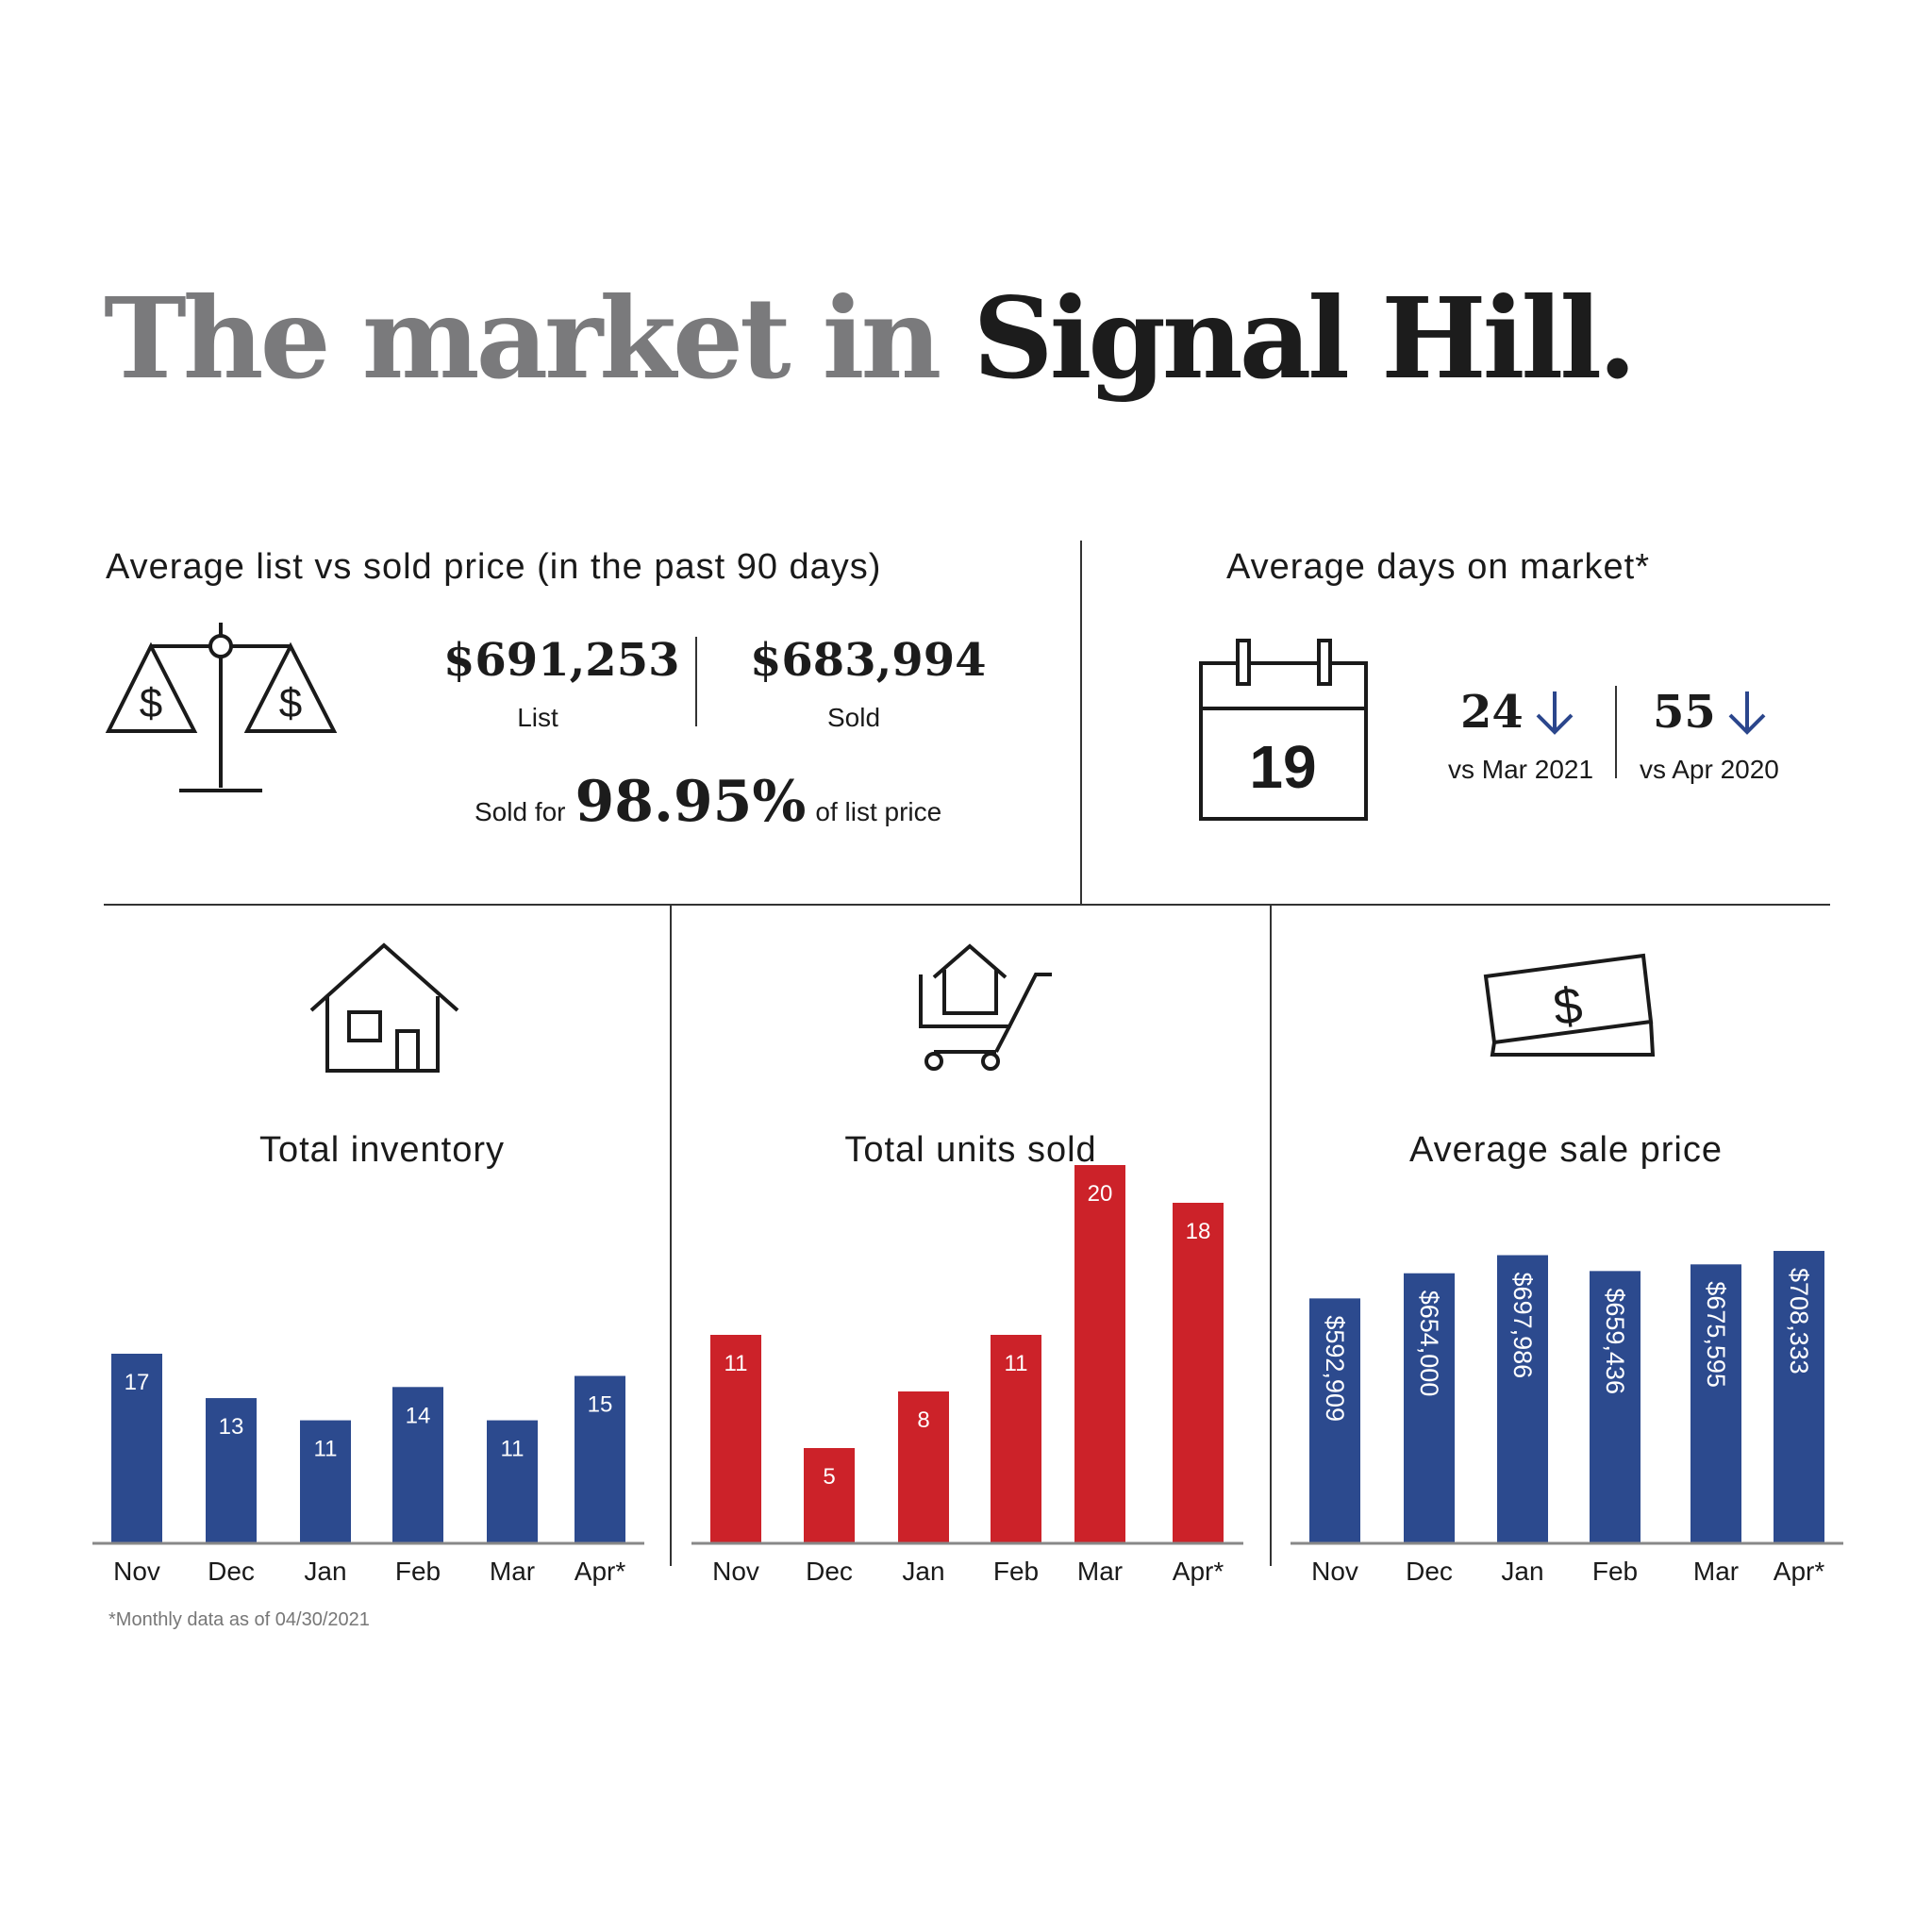 Image resolution: width=1932 pixels, height=1932 pixels. I want to click on tick-label-1-nov: Nov, so click(735, 1572).